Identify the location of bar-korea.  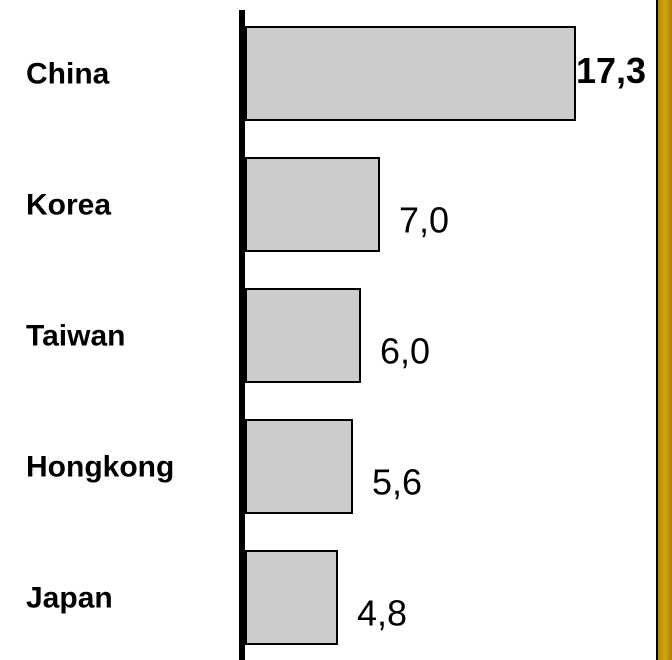
(312, 204).